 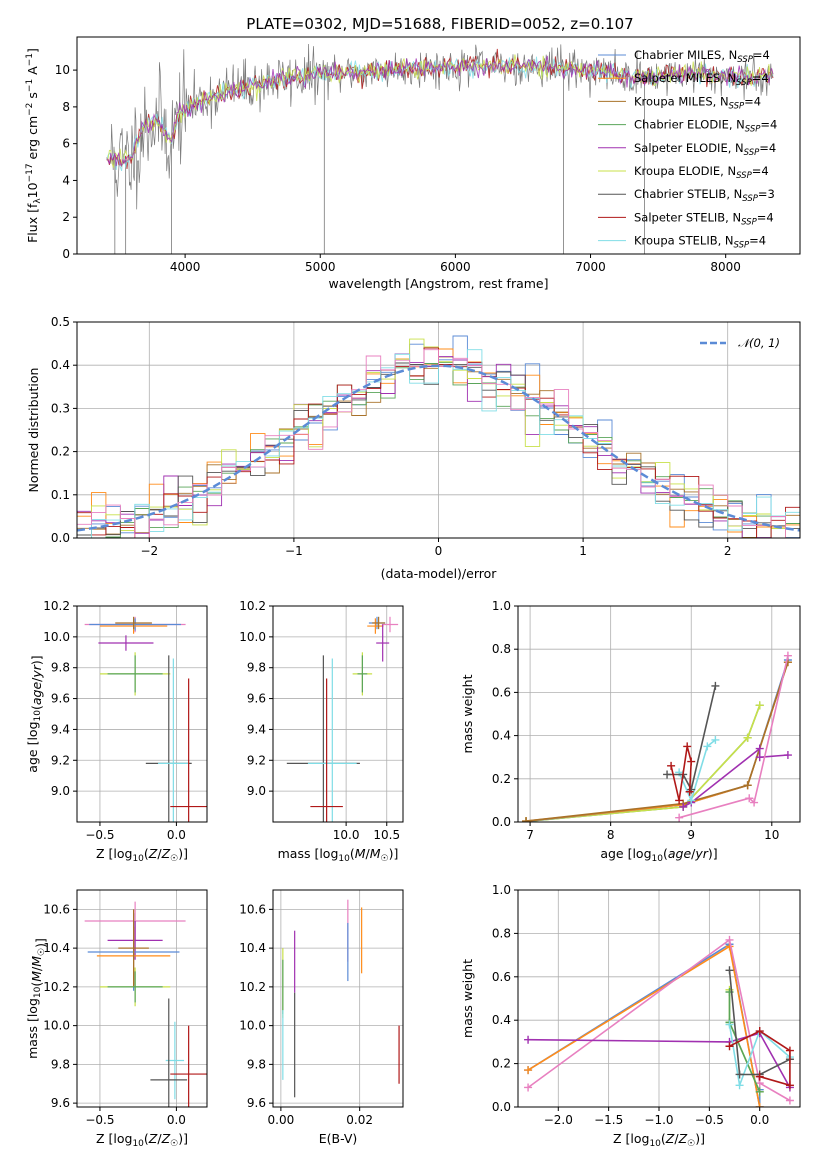 What do you see at coordinates (32, 1028) in the screenshot?
I see `label-part: mass [log` at bounding box center [32, 1028].